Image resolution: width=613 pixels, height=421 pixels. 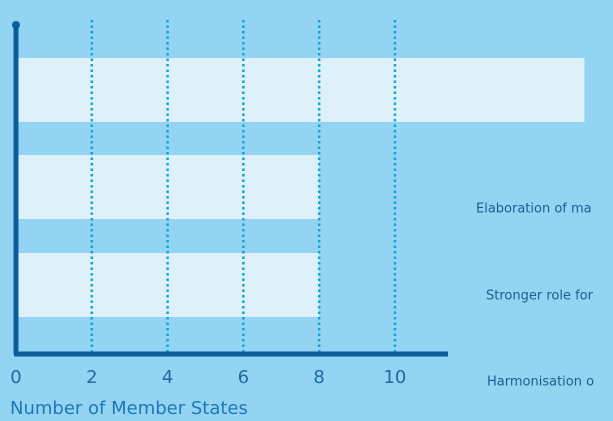 I want to click on x-tick-label: 6, so click(x=243, y=377).